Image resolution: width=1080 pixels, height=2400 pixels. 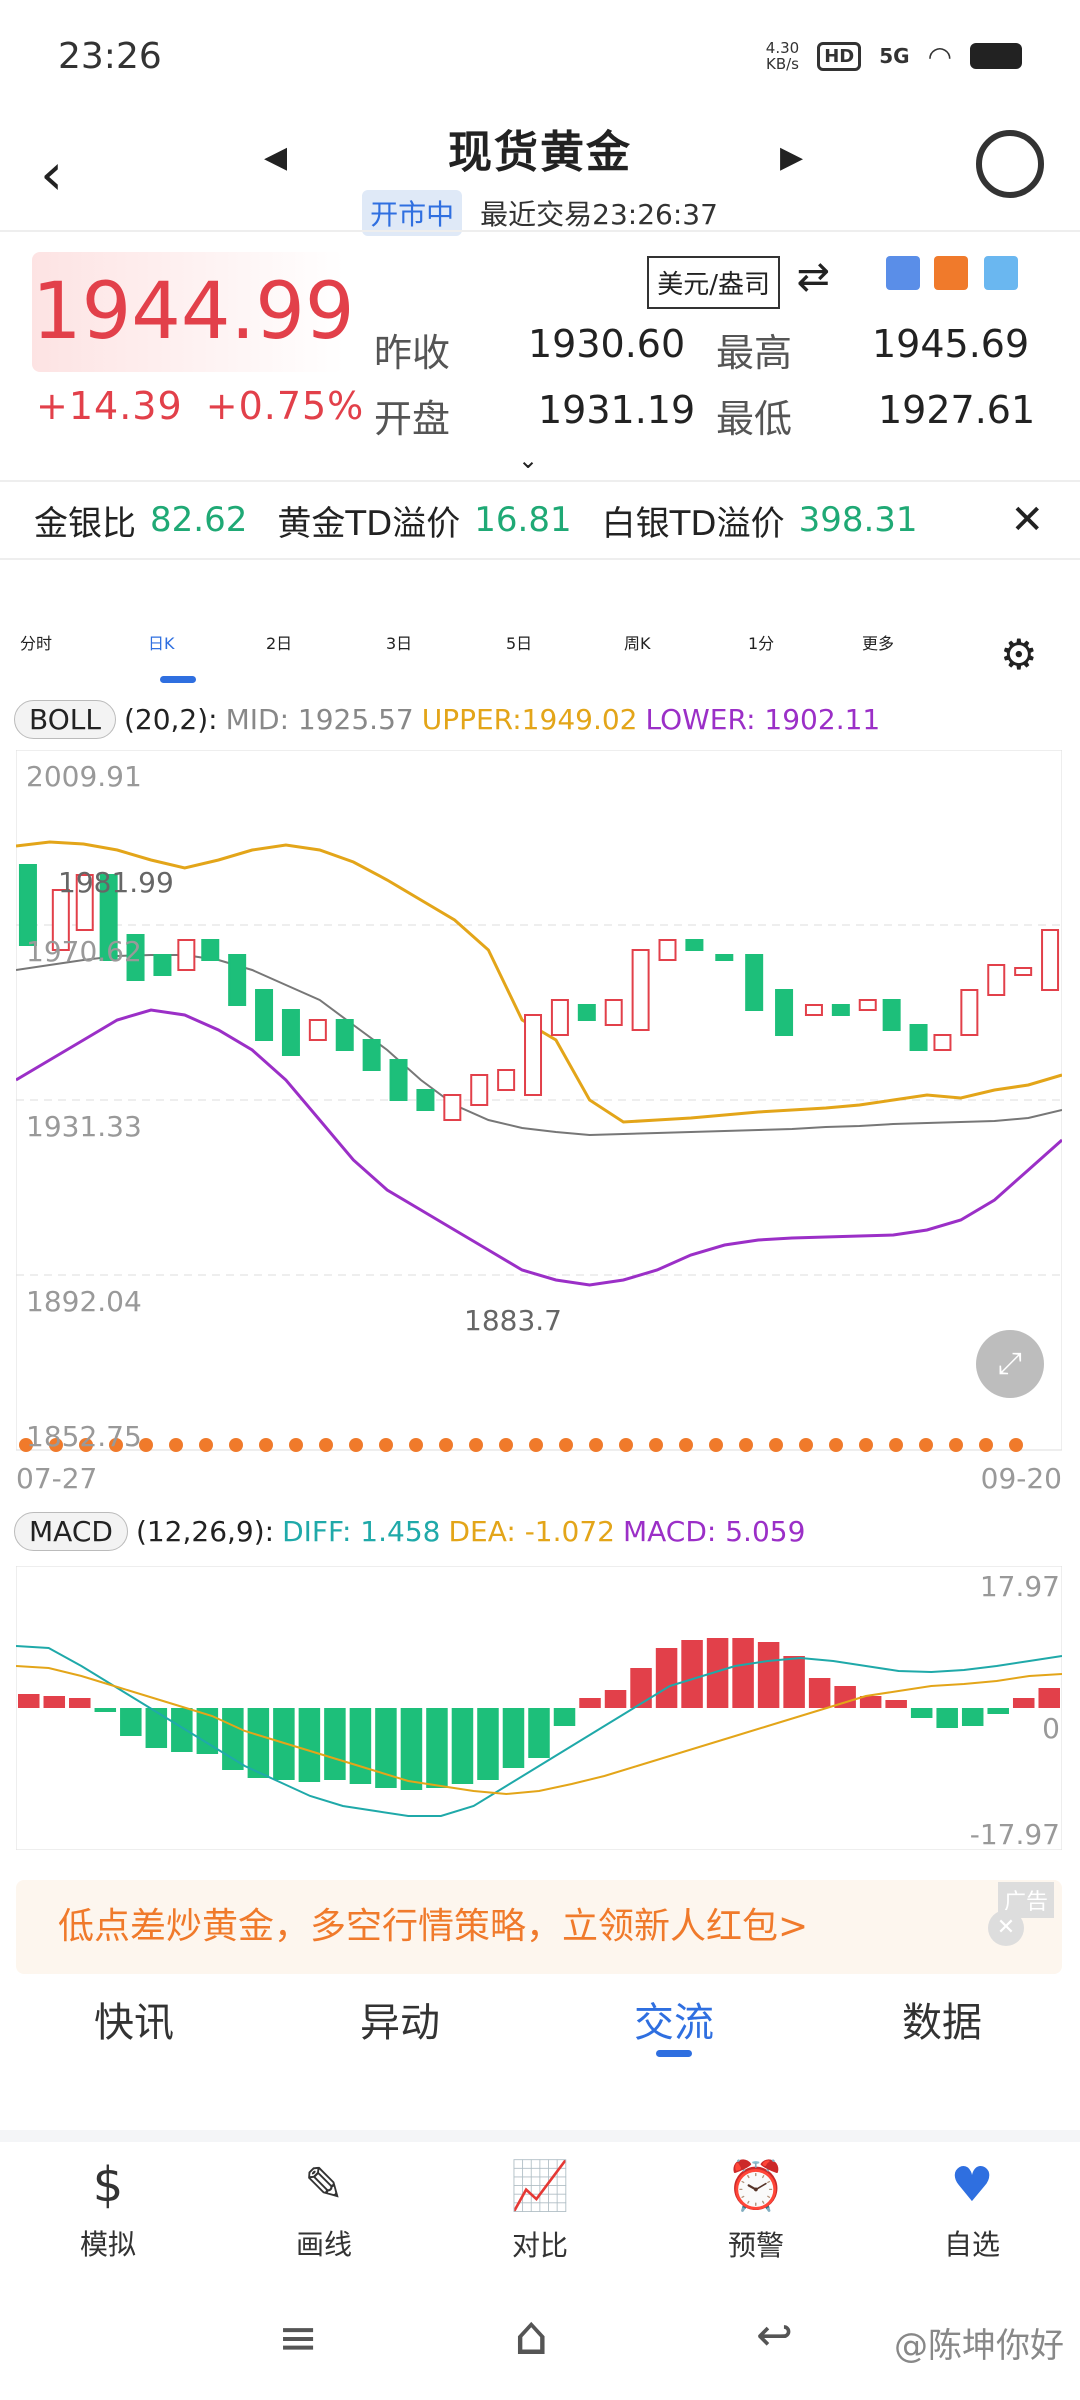 What do you see at coordinates (540, 520) in the screenshot?
I see `ratio-bar: 金银比 82.62 黄金TD溢价 16.81 白银TD溢价 398.31 ✕` at bounding box center [540, 520].